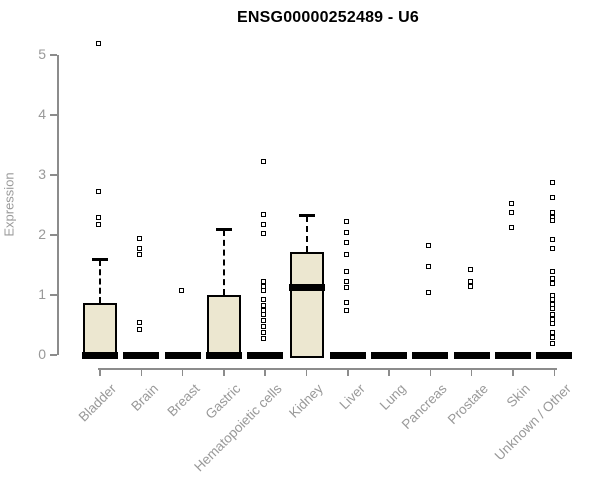  I want to click on y-tick-label: 4, so click(42, 114).